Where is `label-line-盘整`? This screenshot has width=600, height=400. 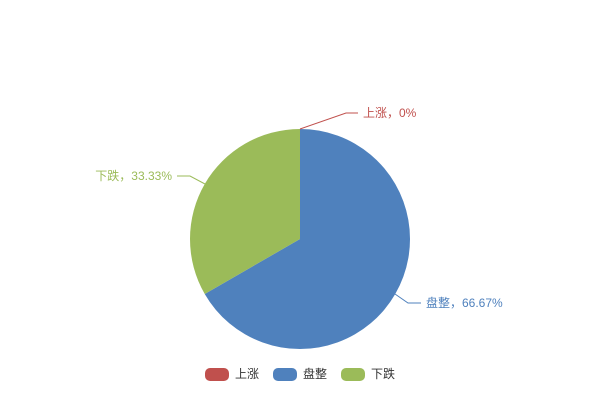
label-line-盘整 is located at coordinates (407, 298).